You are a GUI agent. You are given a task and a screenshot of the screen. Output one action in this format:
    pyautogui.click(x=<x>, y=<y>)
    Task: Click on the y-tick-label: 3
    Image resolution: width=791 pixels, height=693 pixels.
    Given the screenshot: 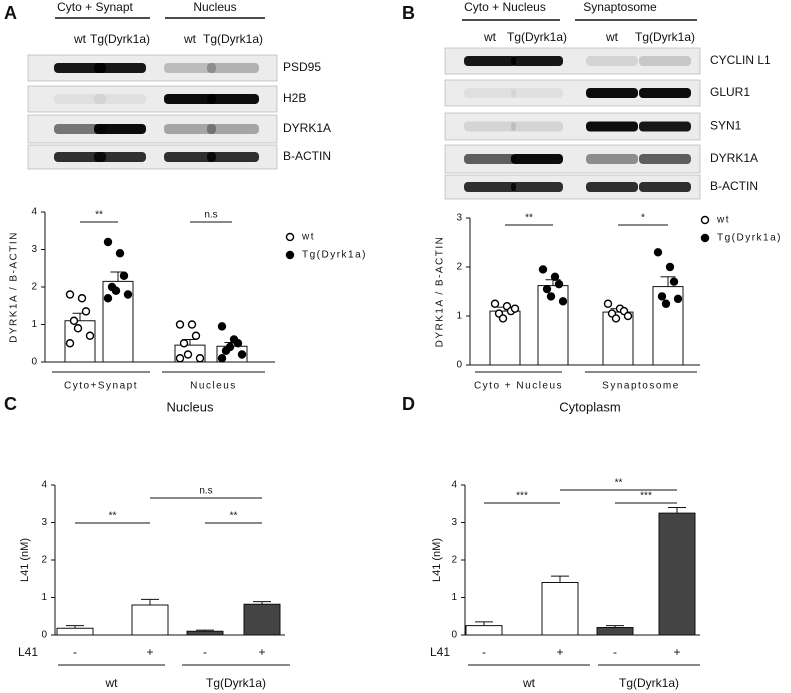 What is the action you would take?
    pyautogui.click(x=44, y=522)
    